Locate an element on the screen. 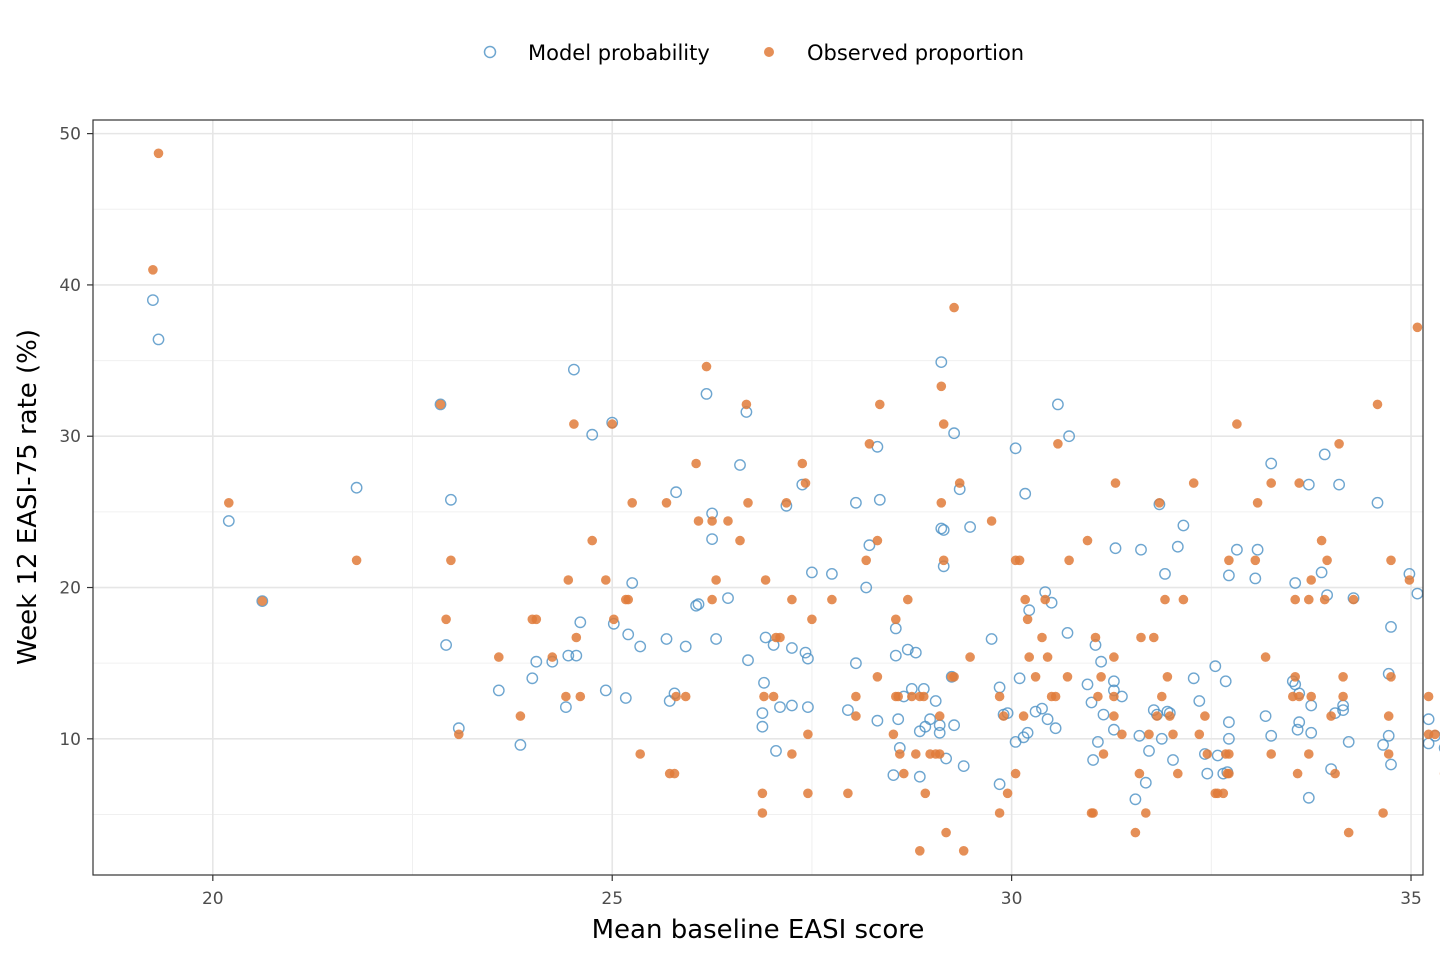  legend: Model probability Observed proportion is located at coordinates (753, 53).